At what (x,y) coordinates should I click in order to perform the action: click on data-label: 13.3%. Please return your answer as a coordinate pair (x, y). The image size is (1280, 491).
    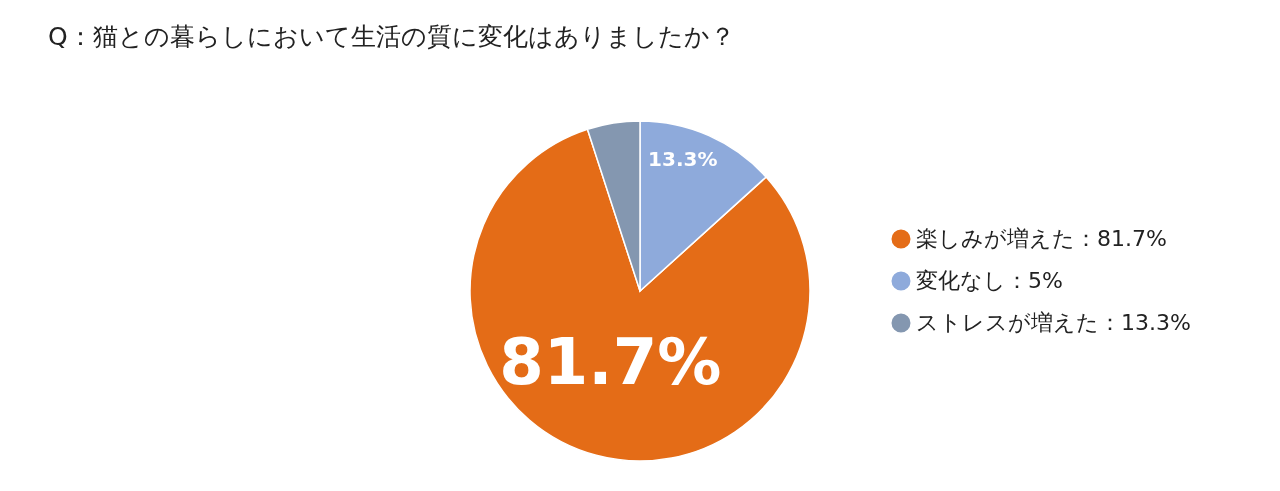
    Looking at the image, I should click on (683, 158).